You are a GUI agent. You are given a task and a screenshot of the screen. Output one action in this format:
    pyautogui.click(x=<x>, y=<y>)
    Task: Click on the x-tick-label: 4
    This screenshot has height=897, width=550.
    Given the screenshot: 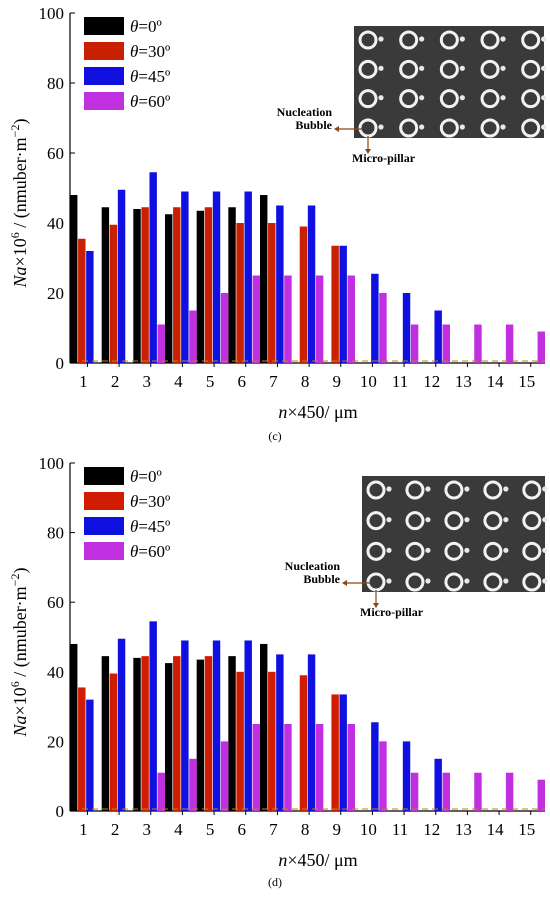 What is the action you would take?
    pyautogui.click(x=178, y=829)
    